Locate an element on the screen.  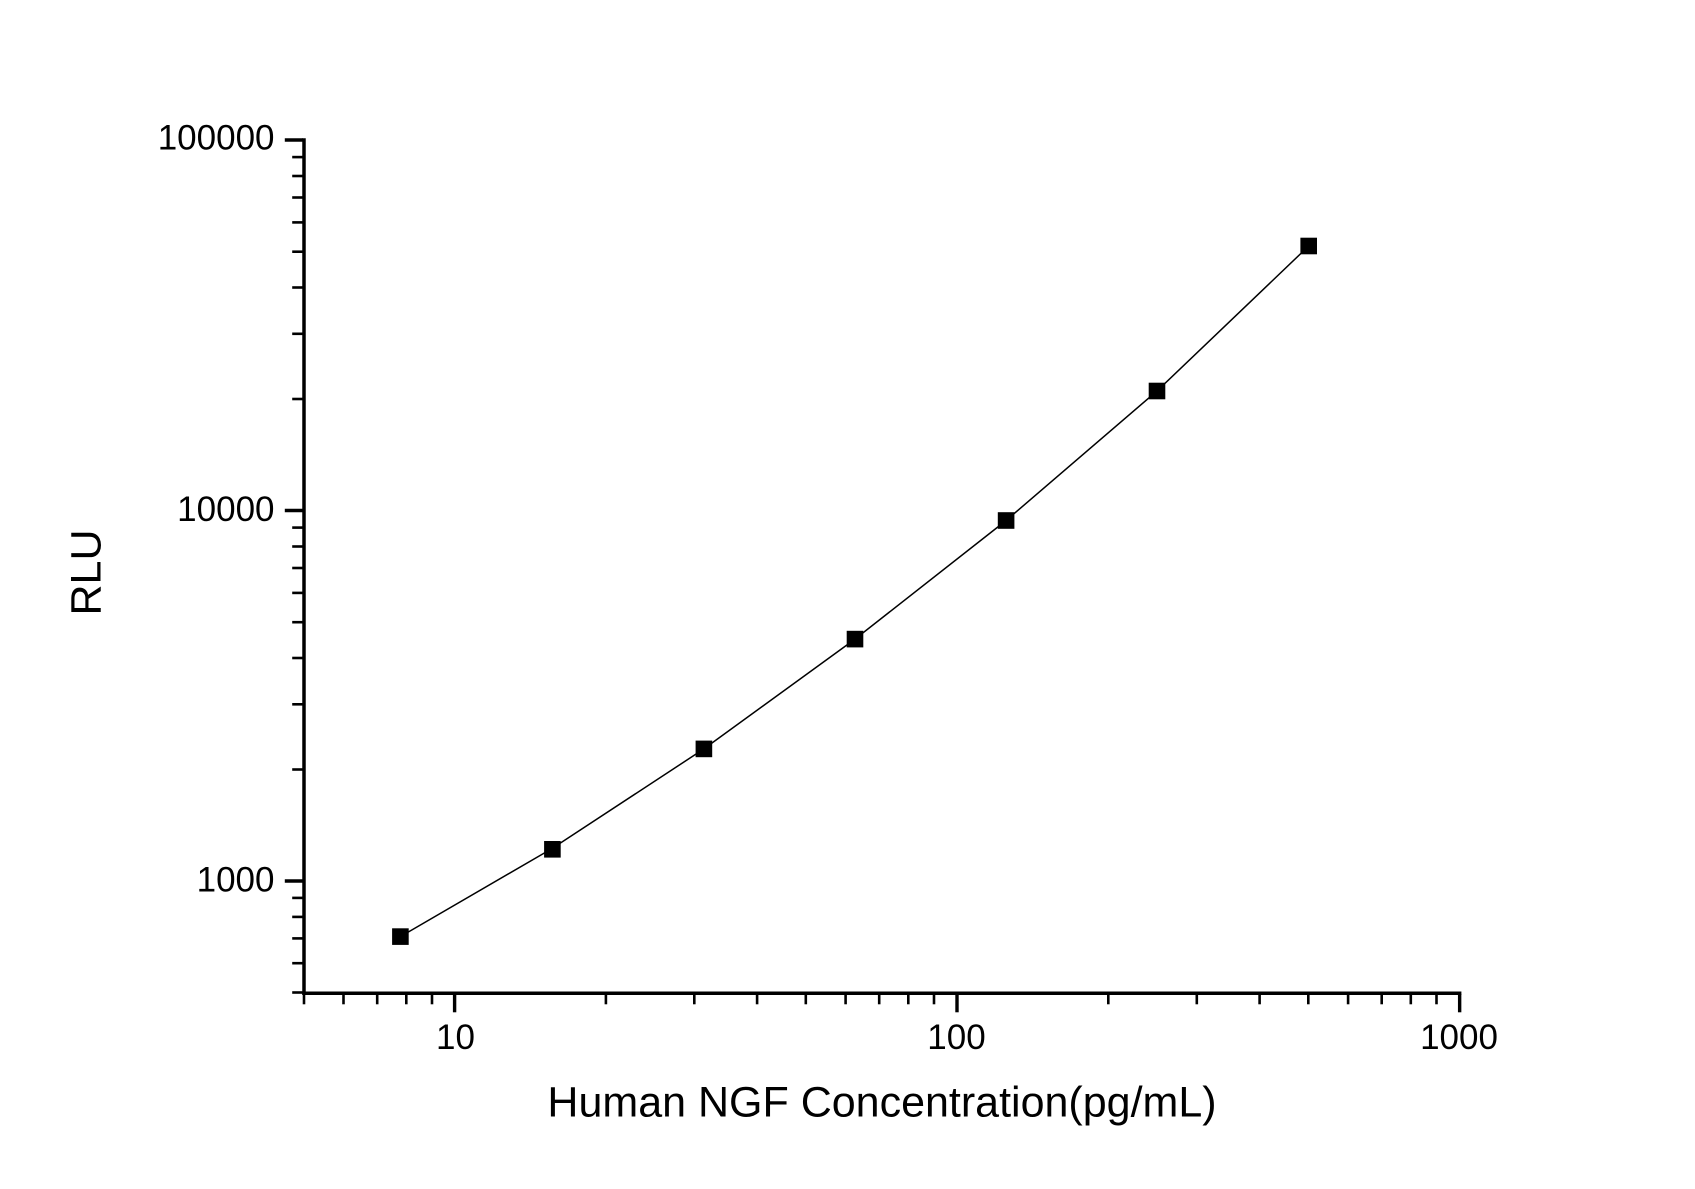
svg-text: Human NGF Concentration(pg/mL) is located at coordinates (881, 1103).